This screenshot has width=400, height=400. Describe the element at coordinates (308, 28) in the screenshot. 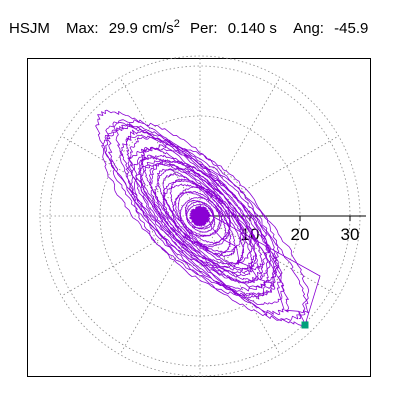

I see `angle-label: Ang:` at that location.